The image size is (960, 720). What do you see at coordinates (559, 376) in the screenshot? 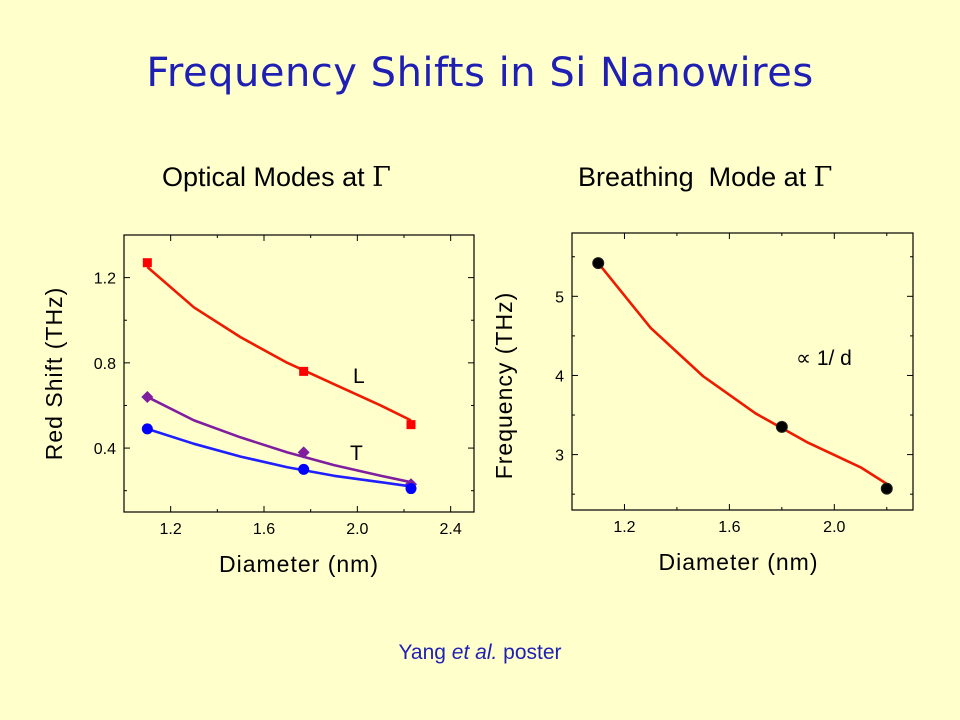
I see `y-tick-label: 4` at bounding box center [559, 376].